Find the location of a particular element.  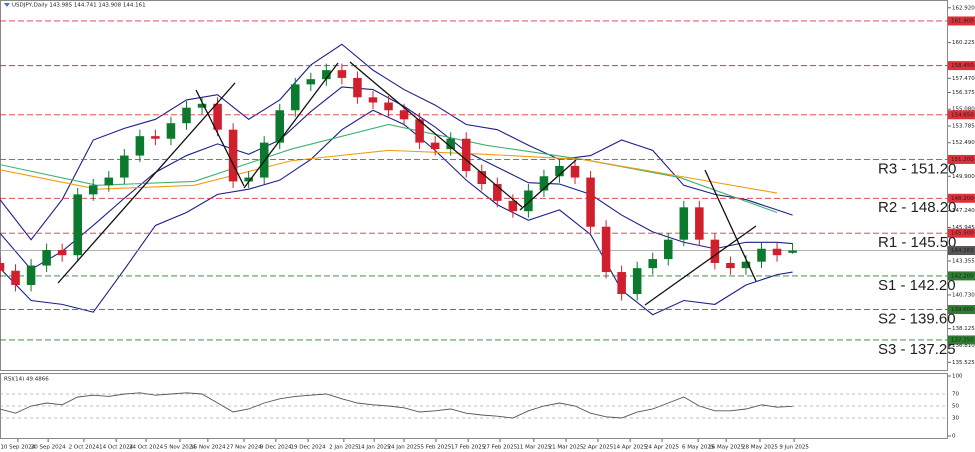

x-tick-label: 10 Sep 2024 is located at coordinates (17, 448).